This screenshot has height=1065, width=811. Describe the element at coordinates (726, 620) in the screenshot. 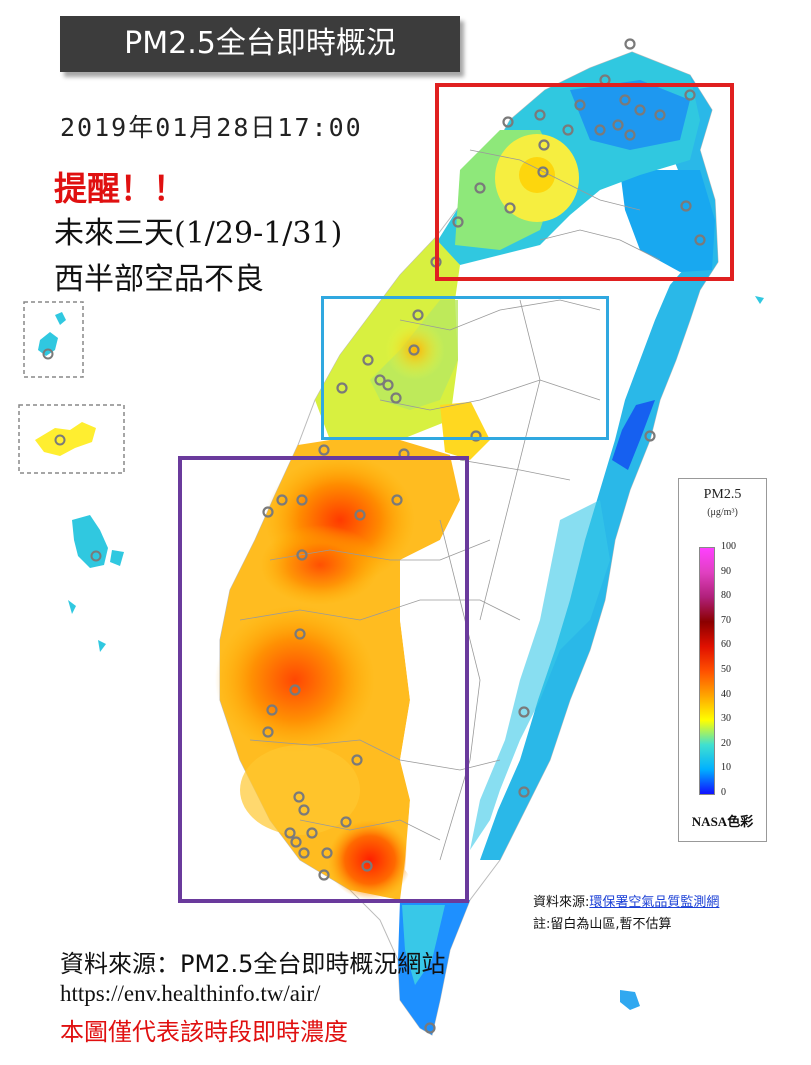

I see `legend-tick: 70` at that location.